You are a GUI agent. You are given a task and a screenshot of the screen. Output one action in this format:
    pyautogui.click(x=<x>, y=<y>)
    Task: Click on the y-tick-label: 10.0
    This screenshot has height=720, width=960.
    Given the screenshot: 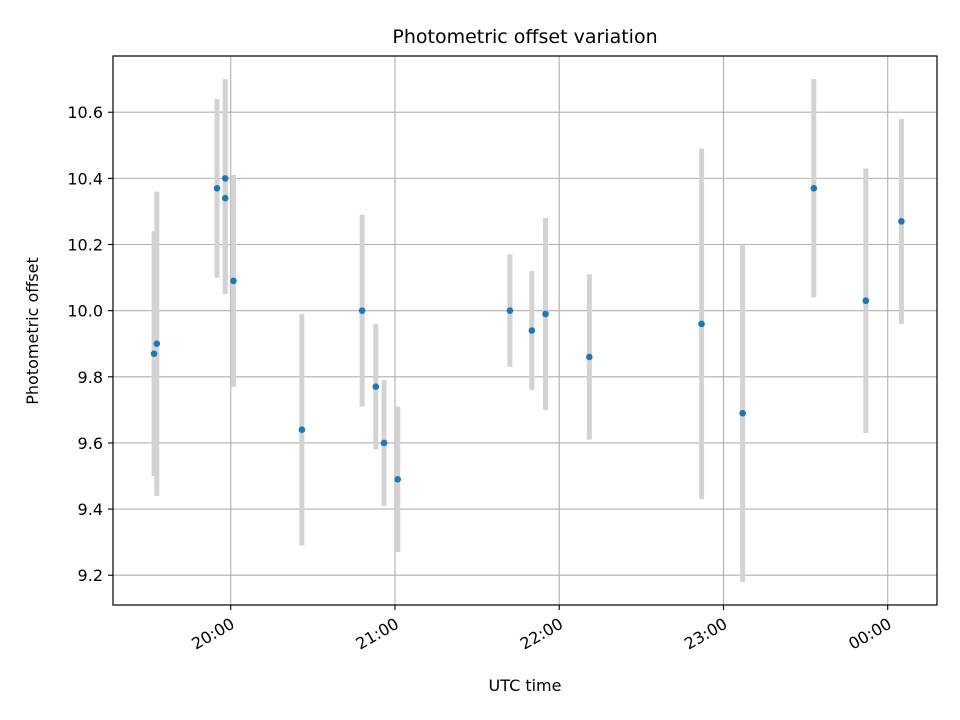 What is the action you would take?
    pyautogui.click(x=85, y=311)
    